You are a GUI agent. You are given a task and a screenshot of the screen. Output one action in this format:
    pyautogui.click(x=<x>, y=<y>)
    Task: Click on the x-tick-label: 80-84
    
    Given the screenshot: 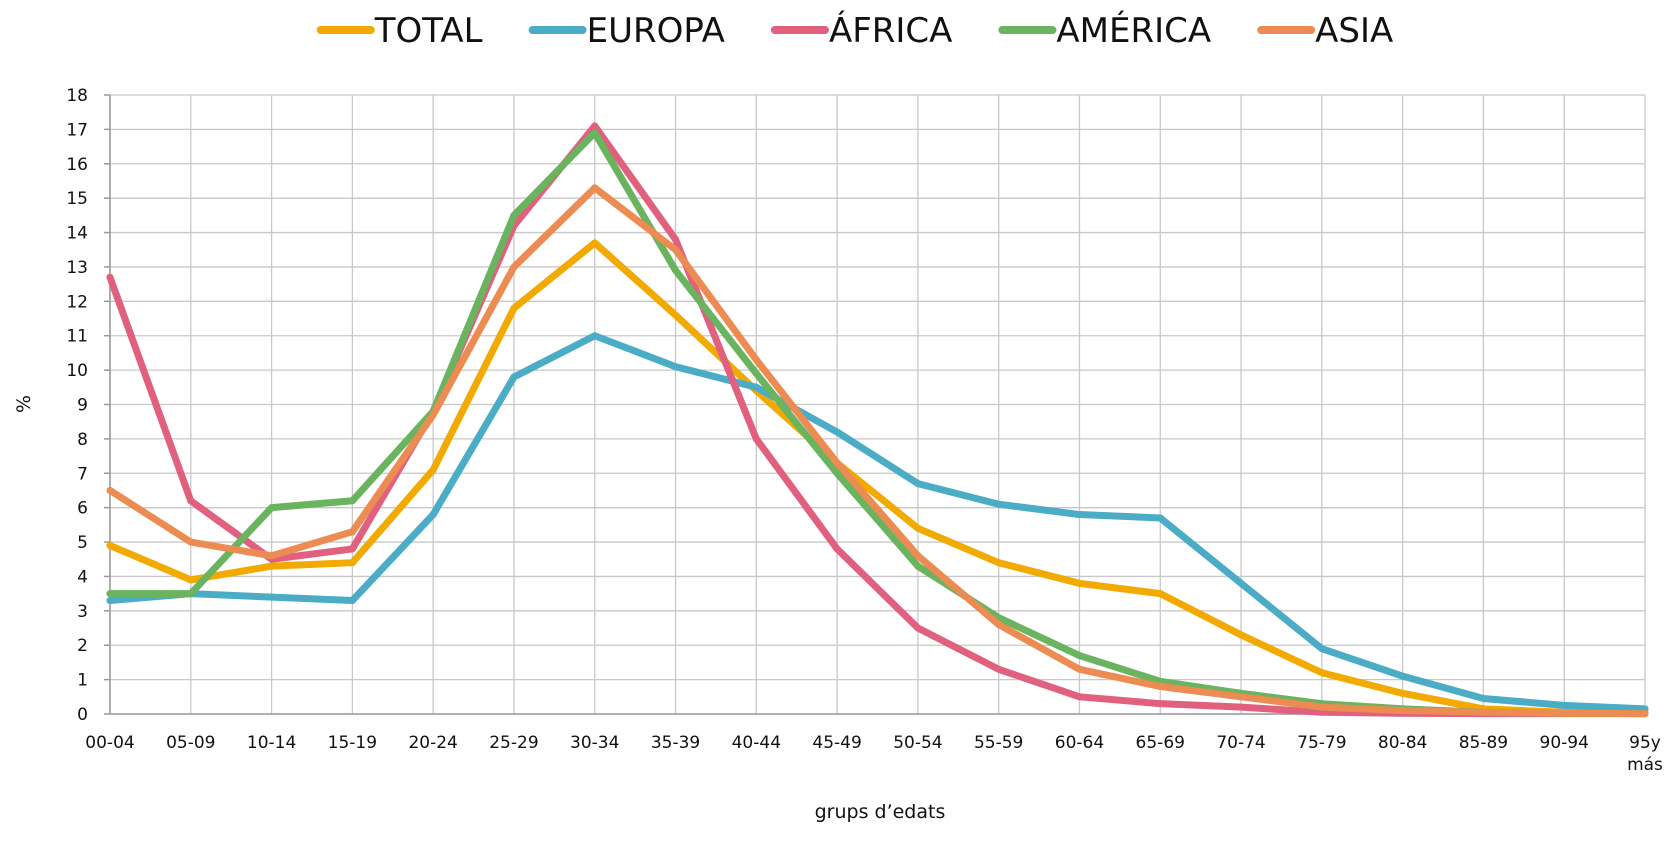 What is the action you would take?
    pyautogui.click(x=1402, y=743)
    